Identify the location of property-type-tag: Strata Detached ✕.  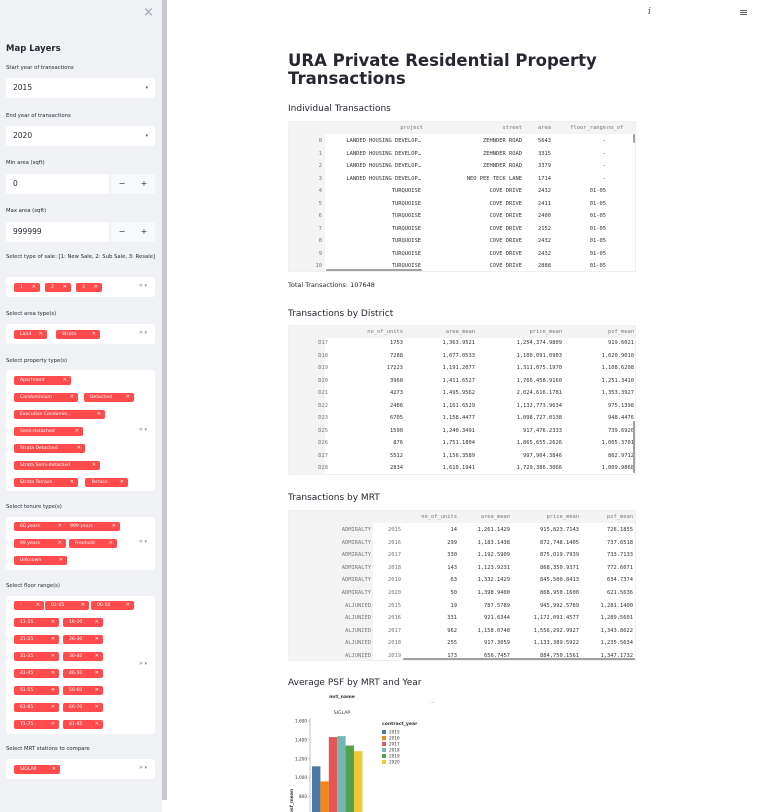
(49, 448).